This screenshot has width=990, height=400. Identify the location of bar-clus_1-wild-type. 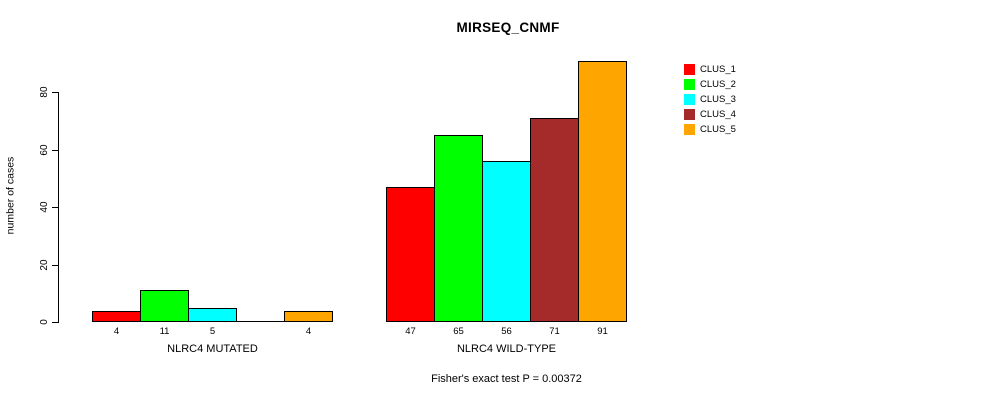
(410, 254).